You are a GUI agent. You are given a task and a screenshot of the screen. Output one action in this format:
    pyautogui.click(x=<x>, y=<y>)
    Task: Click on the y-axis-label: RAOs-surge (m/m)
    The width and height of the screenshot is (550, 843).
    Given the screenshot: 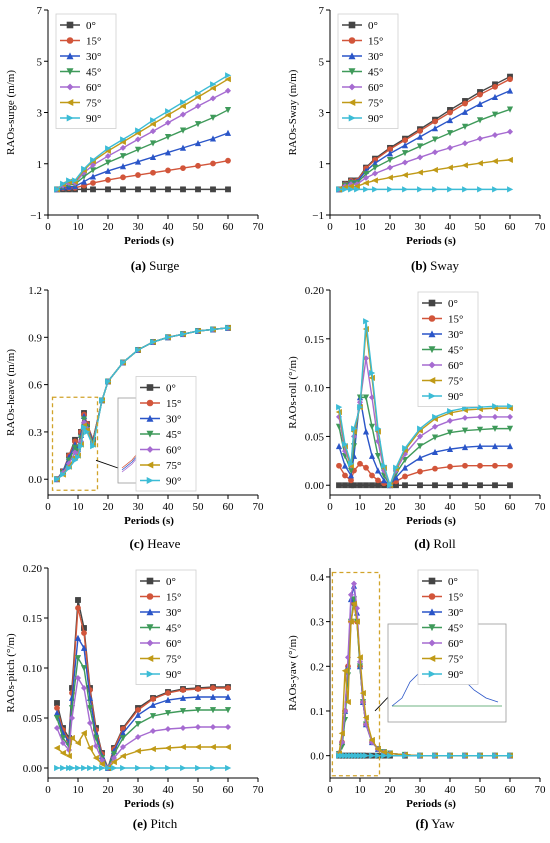 What is the action you would take?
    pyautogui.click(x=11, y=112)
    